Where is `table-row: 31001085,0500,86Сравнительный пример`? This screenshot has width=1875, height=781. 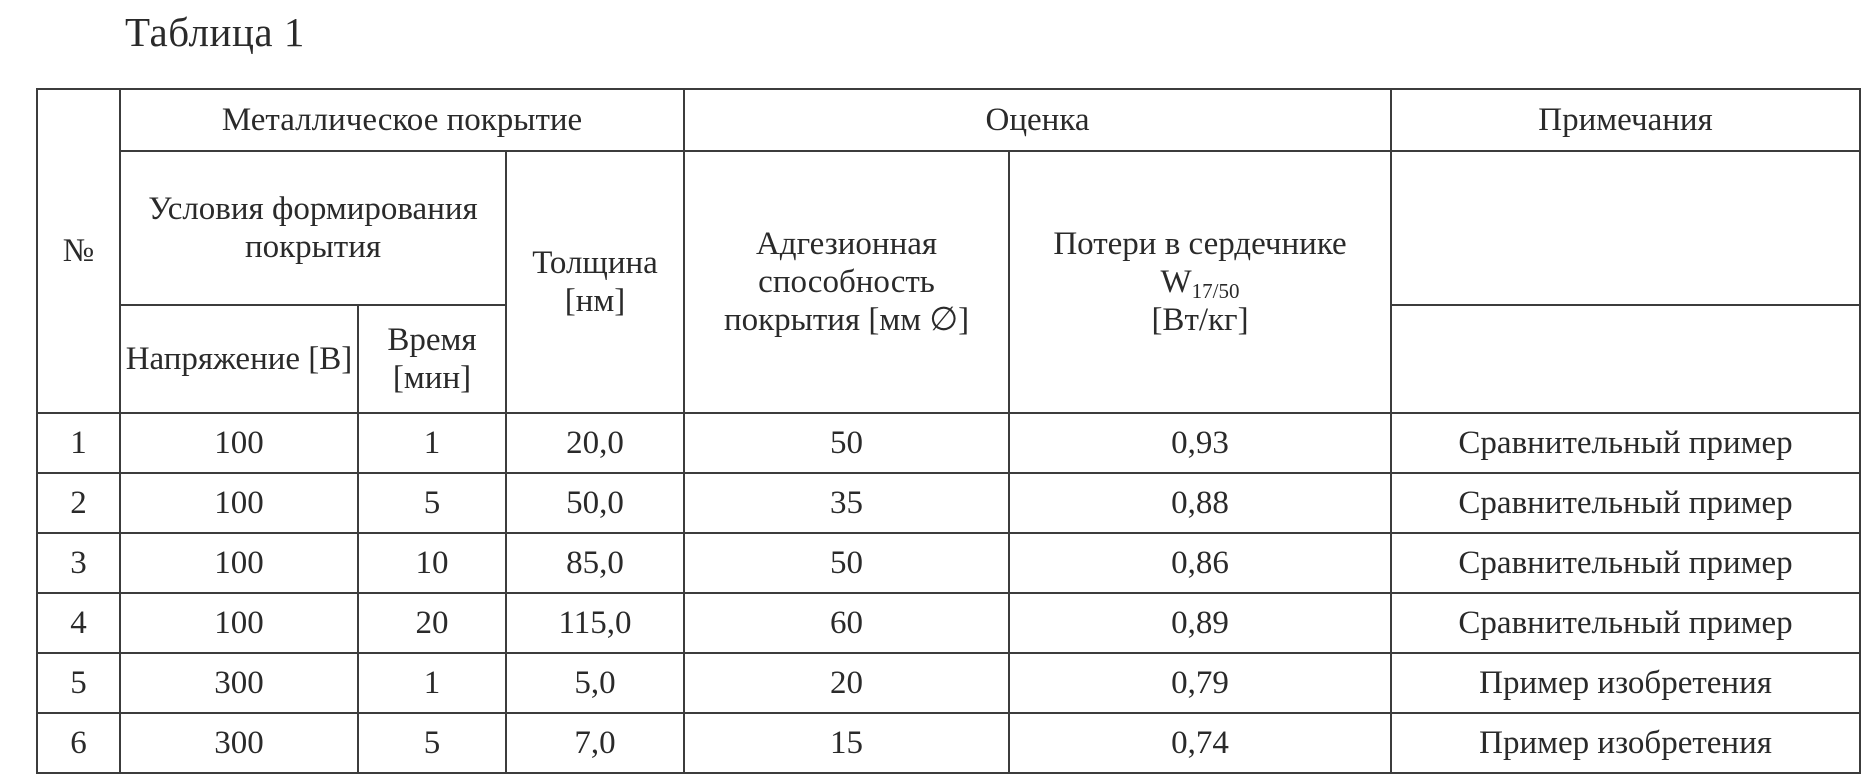 table-row: 31001085,0500,86Сравнительный пример is located at coordinates (948, 563).